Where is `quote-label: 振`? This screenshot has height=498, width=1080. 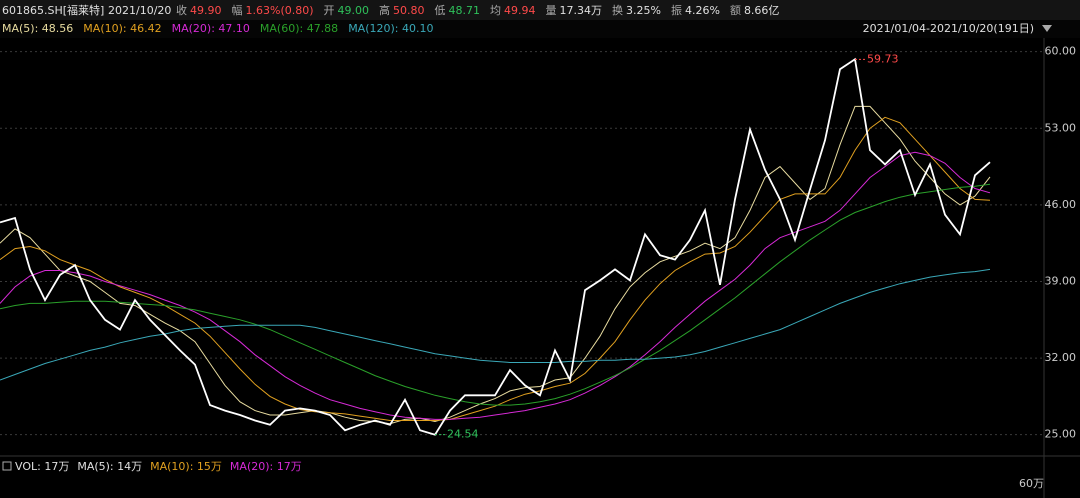
quote-label: 振 is located at coordinates (676, 10).